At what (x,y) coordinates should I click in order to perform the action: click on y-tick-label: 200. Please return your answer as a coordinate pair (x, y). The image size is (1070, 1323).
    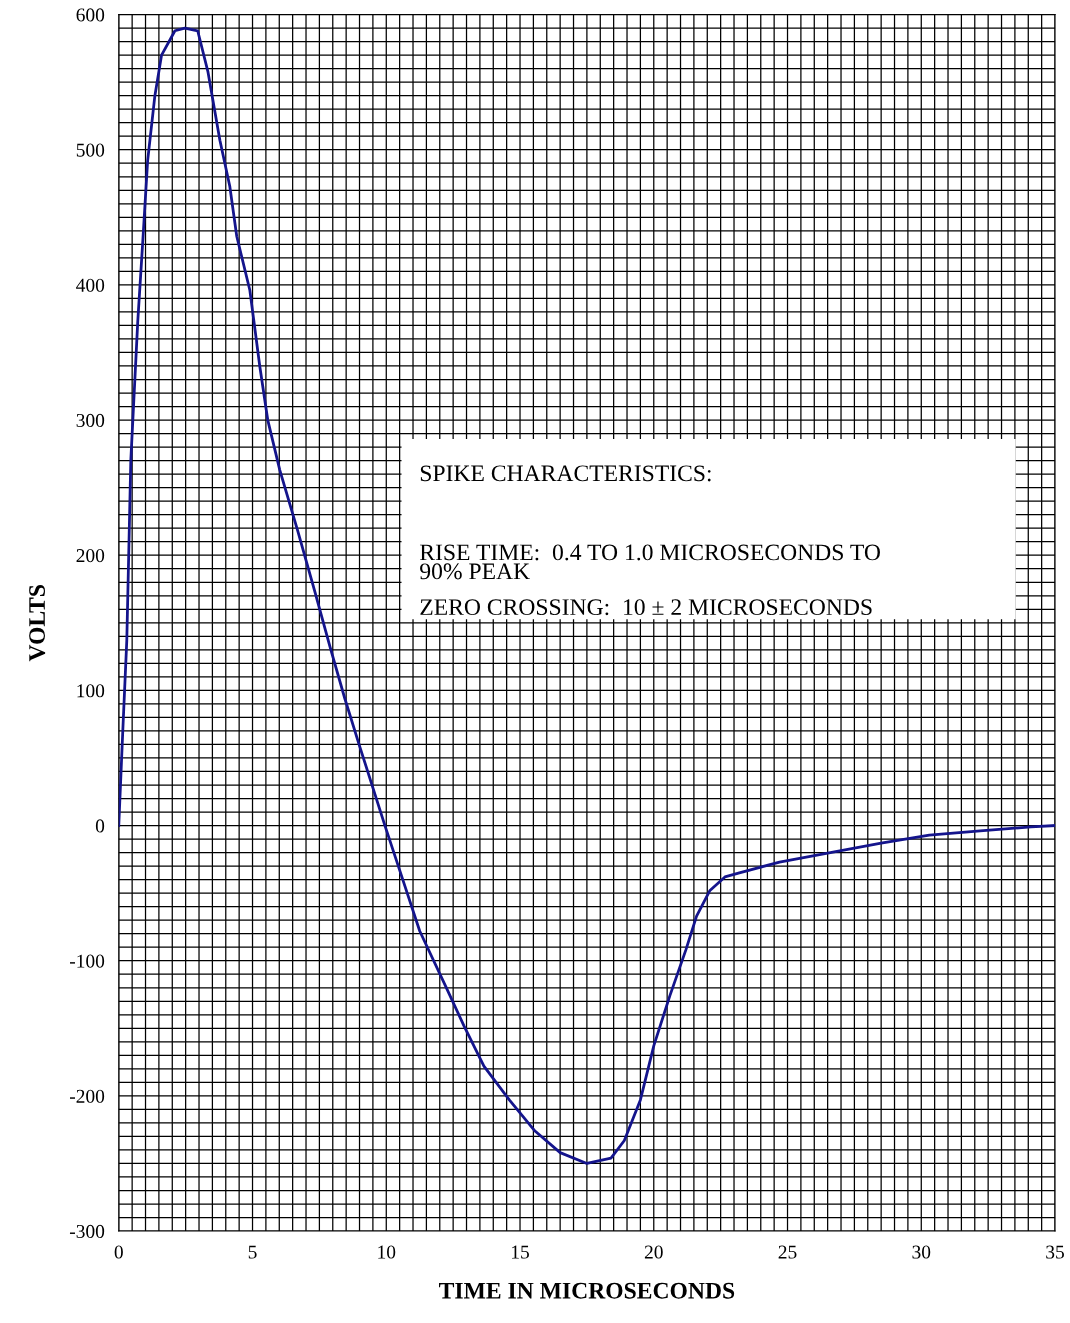
    Looking at the image, I should click on (90, 556).